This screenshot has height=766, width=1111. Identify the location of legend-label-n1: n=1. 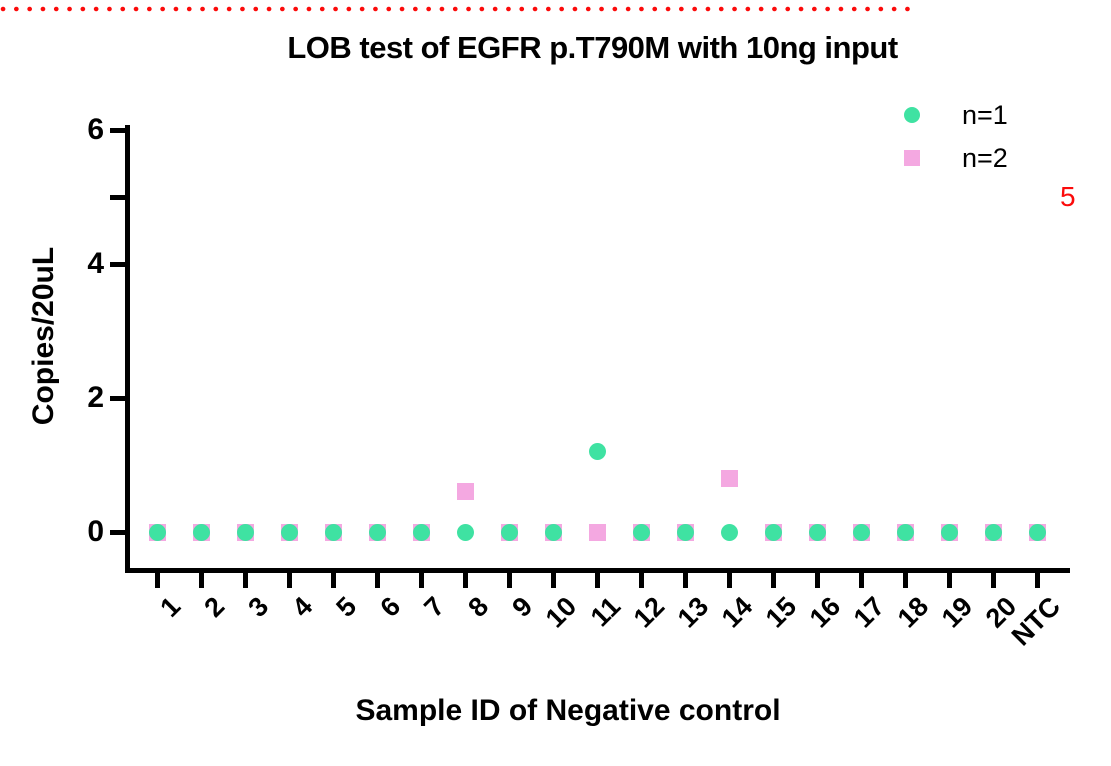
(985, 115).